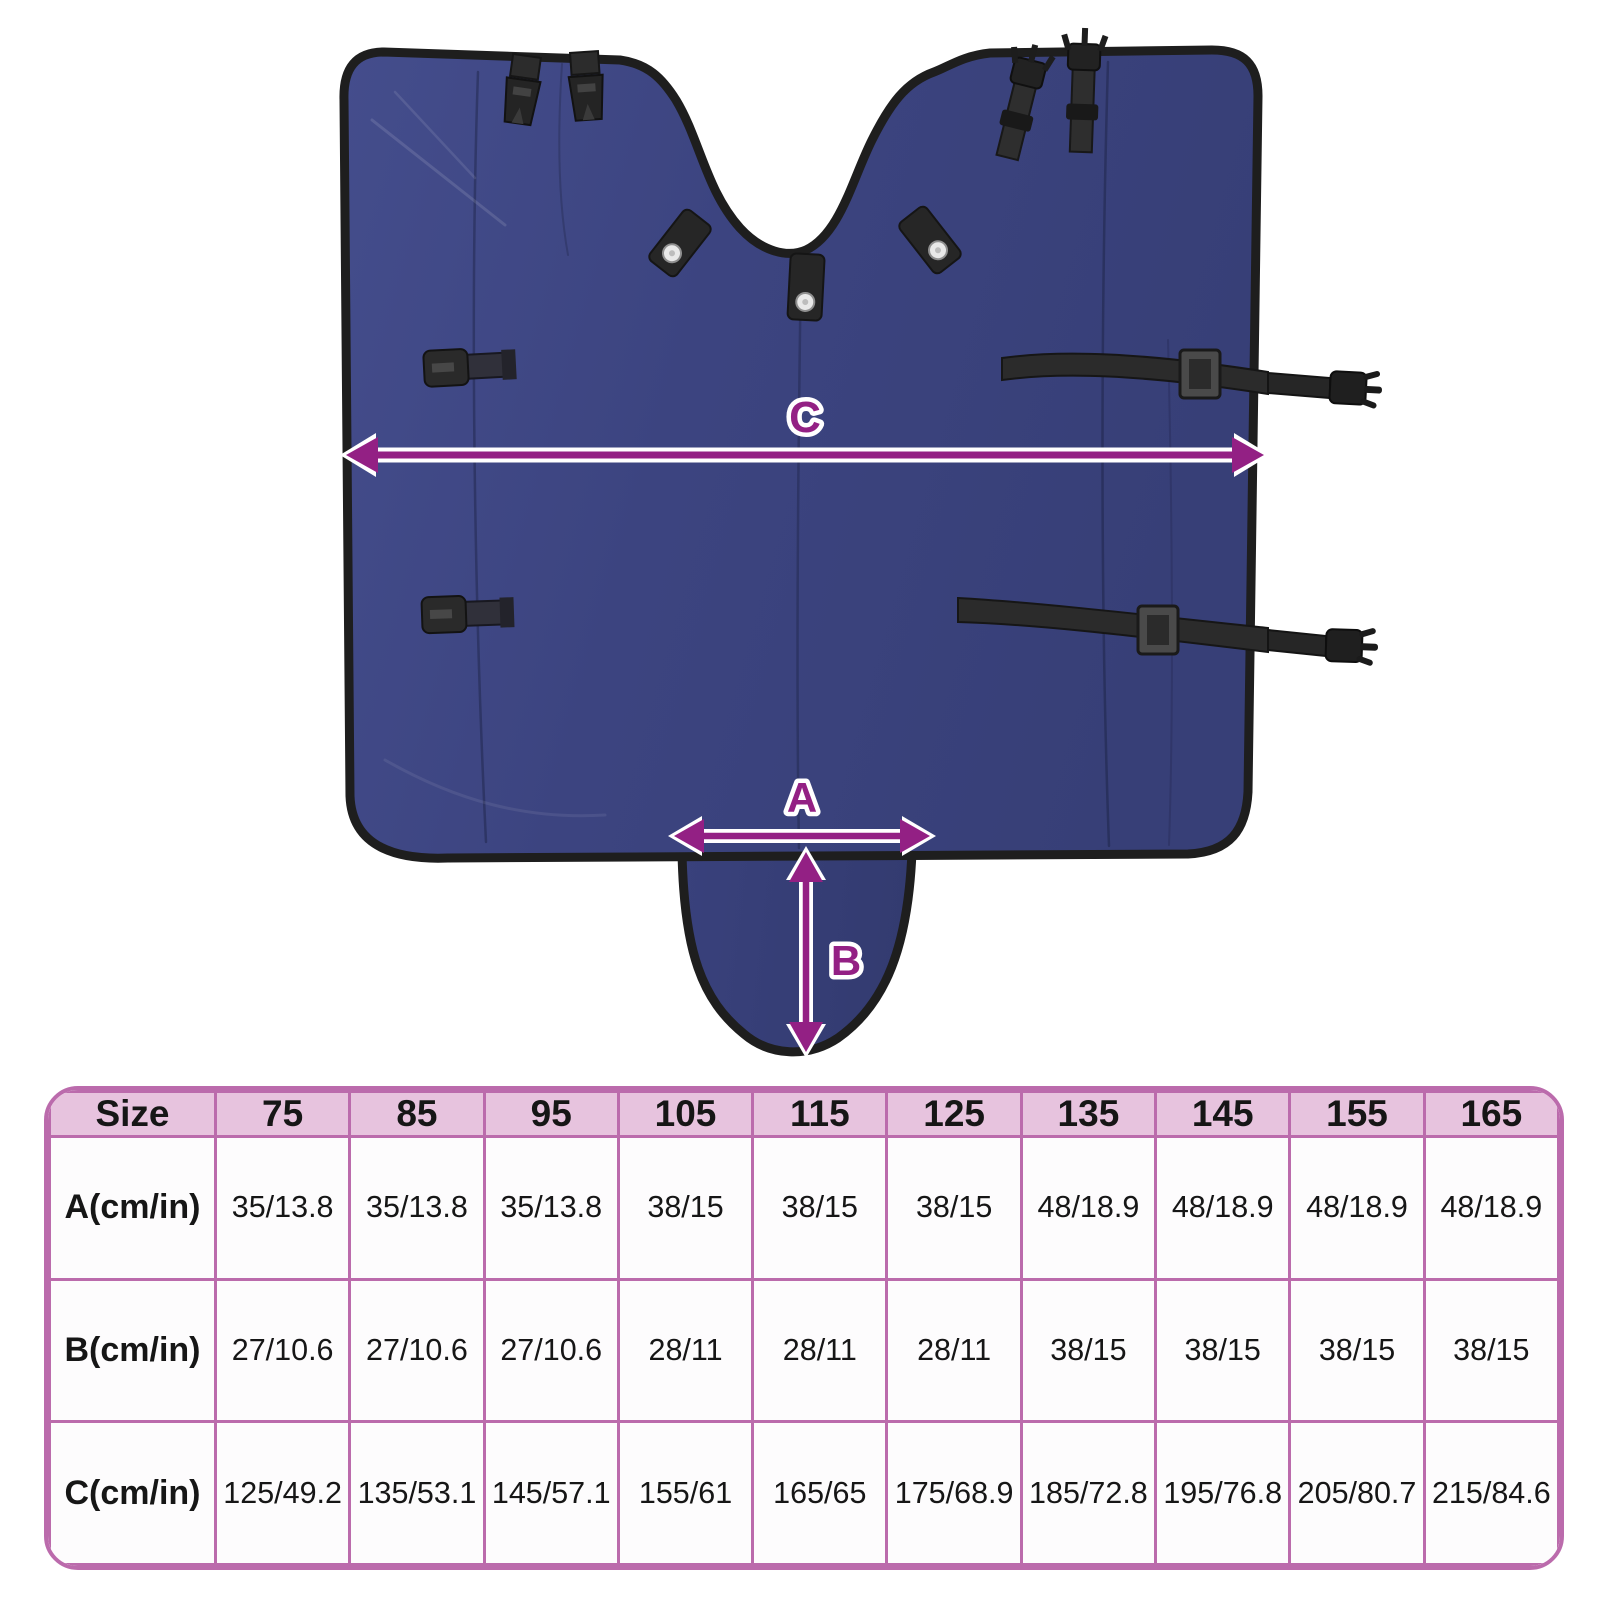  Describe the element at coordinates (1491, 1114) in the screenshot. I see `size-column-header: 165` at that location.